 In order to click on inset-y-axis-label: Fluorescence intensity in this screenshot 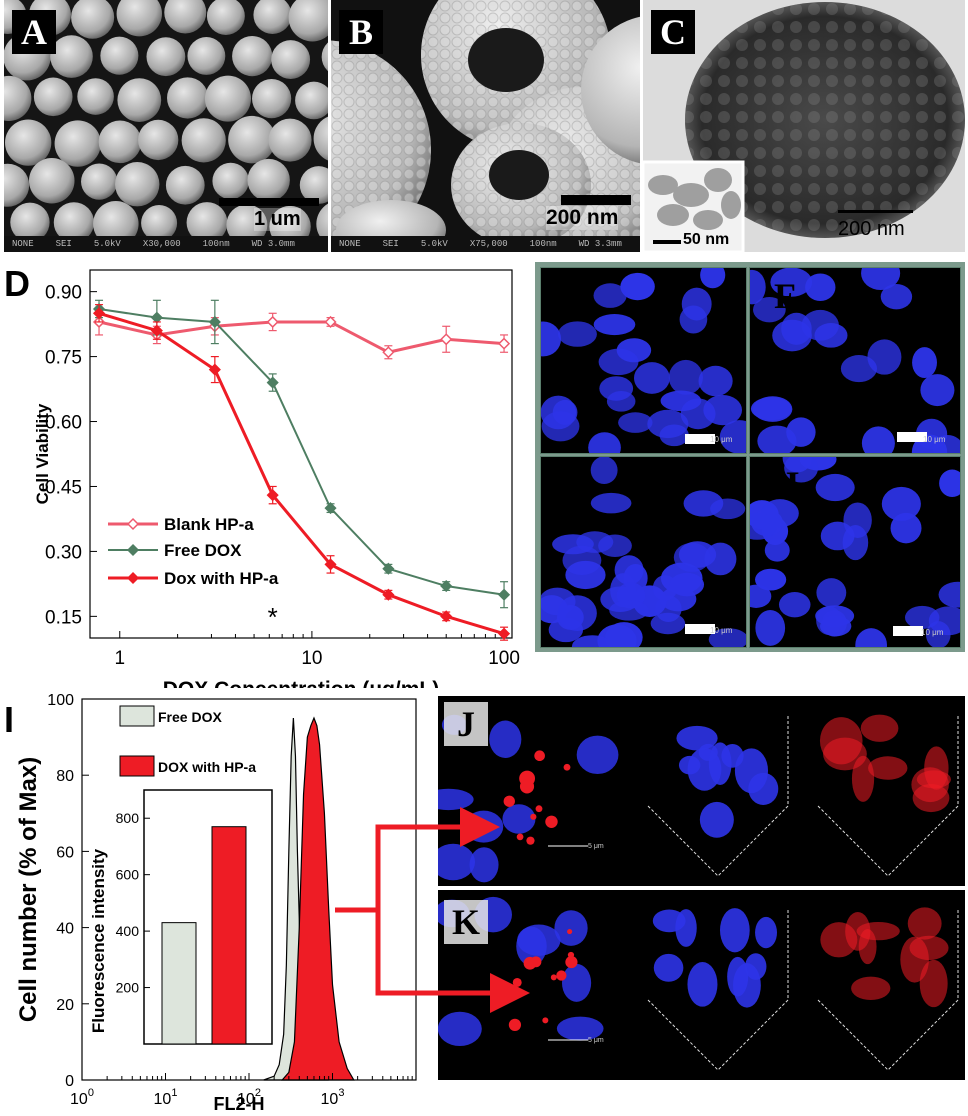, I will do `click(98, 940)`.